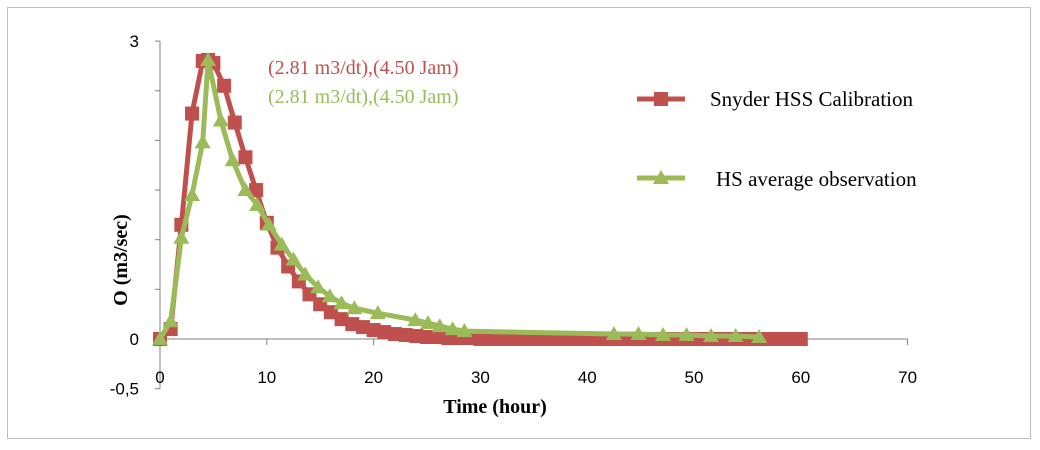 This screenshot has width=1040, height=450. What do you see at coordinates (266, 377) in the screenshot?
I see `x-tick-label: 10` at bounding box center [266, 377].